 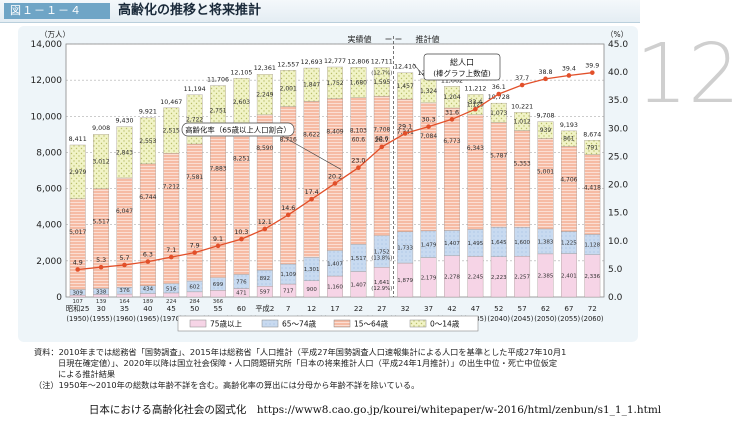 I want to click on y-tick-right: 45.0, so click(x=618, y=45).